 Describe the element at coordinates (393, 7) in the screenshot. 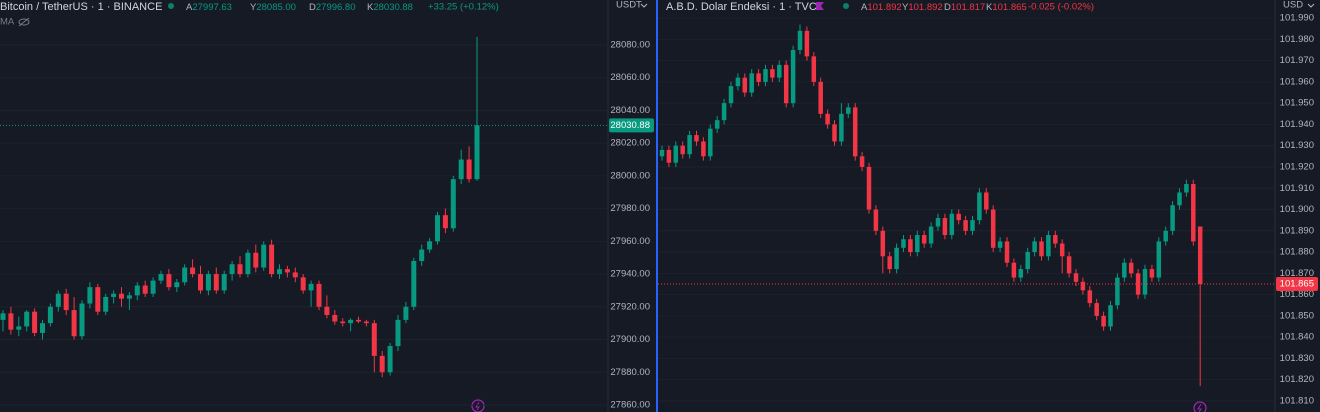

I see `ohlc-value: 28030.88` at that location.